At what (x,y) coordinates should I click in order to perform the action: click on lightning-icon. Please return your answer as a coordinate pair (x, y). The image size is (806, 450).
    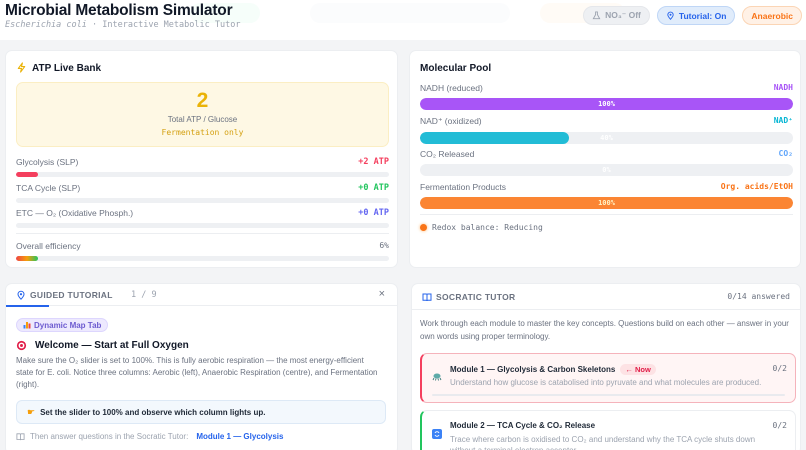
    Looking at the image, I should click on (21, 67).